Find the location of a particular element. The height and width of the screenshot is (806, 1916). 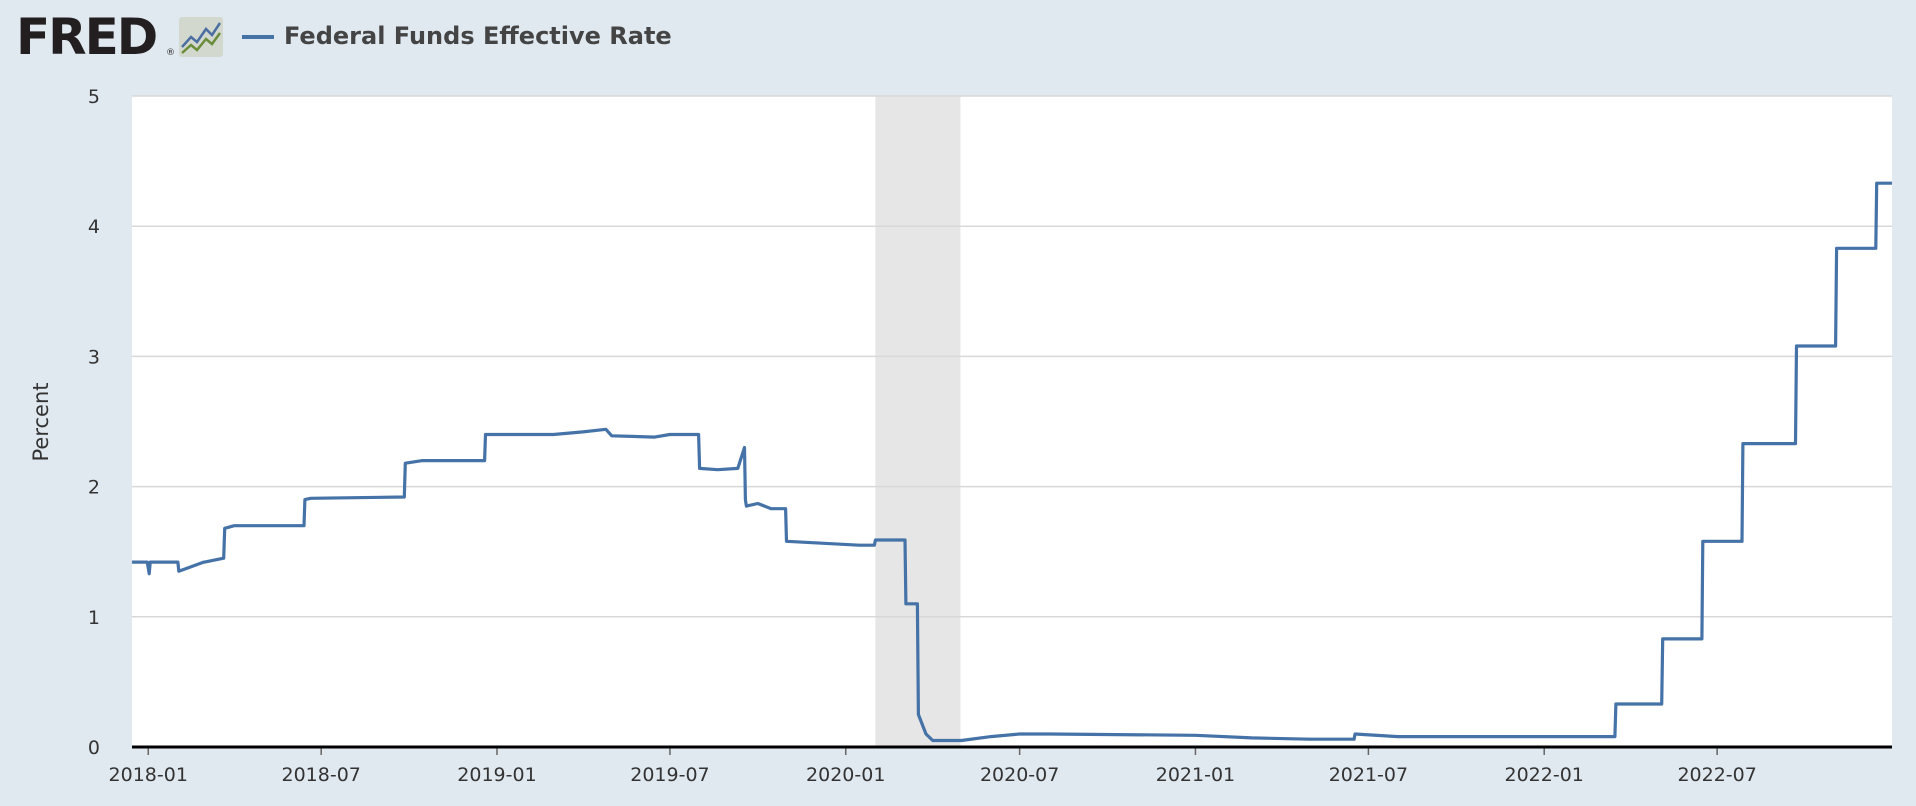

x-tick-label: 2018-01 is located at coordinates (148, 775).